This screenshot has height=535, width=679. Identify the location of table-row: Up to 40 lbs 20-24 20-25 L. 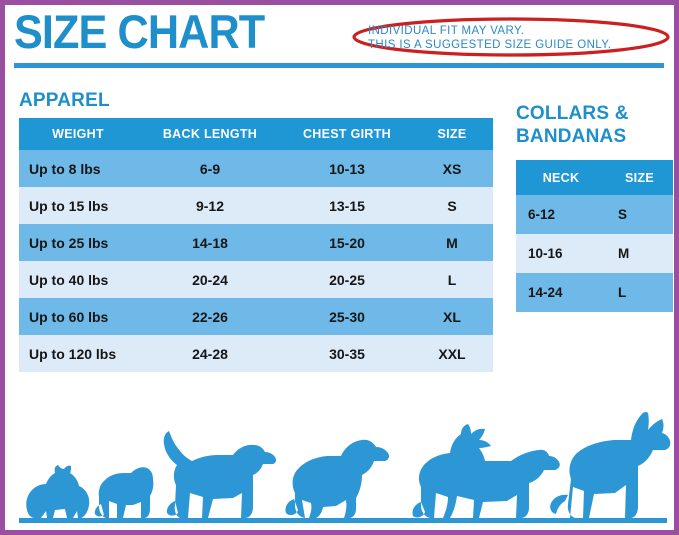
(256, 279).